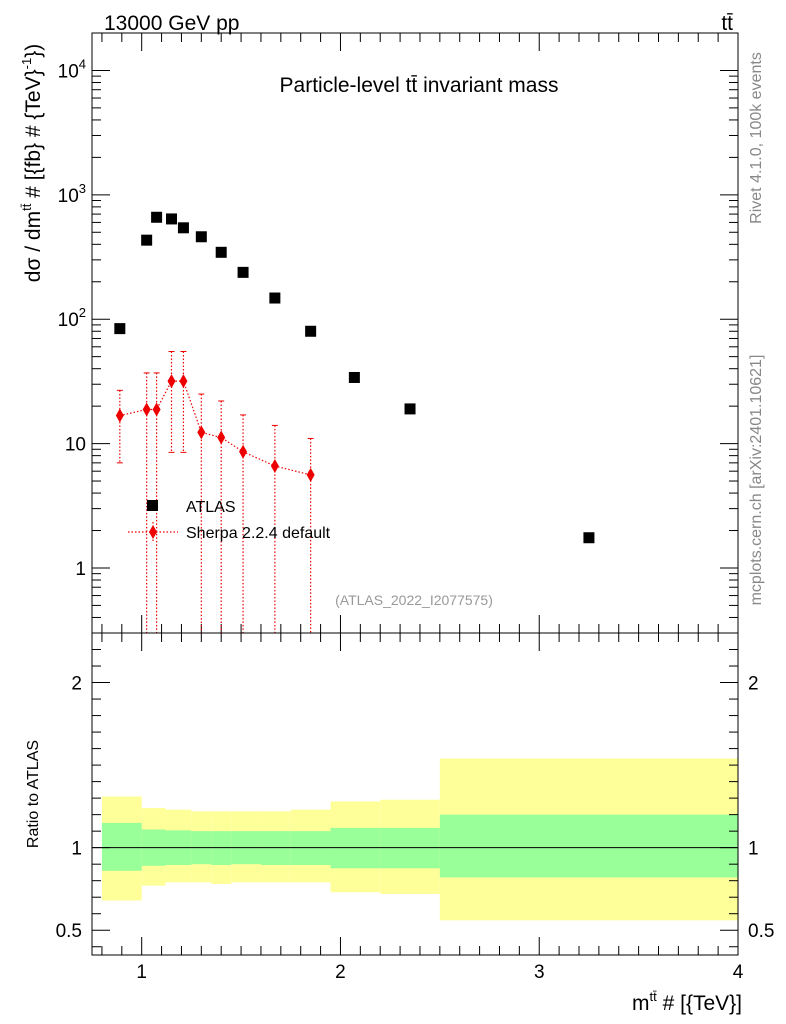 The image size is (786, 1024). What do you see at coordinates (153, 532) in the screenshot?
I see `legend-sherpa-marker` at bounding box center [153, 532].